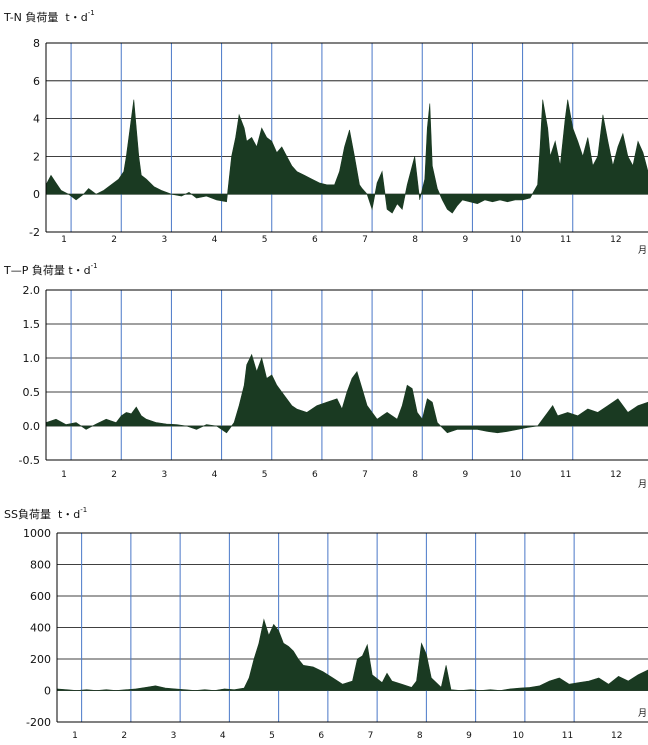 The height and width of the screenshot is (745, 648). What do you see at coordinates (38, 722) in the screenshot?
I see `y-tick-label: -200` at bounding box center [38, 722].